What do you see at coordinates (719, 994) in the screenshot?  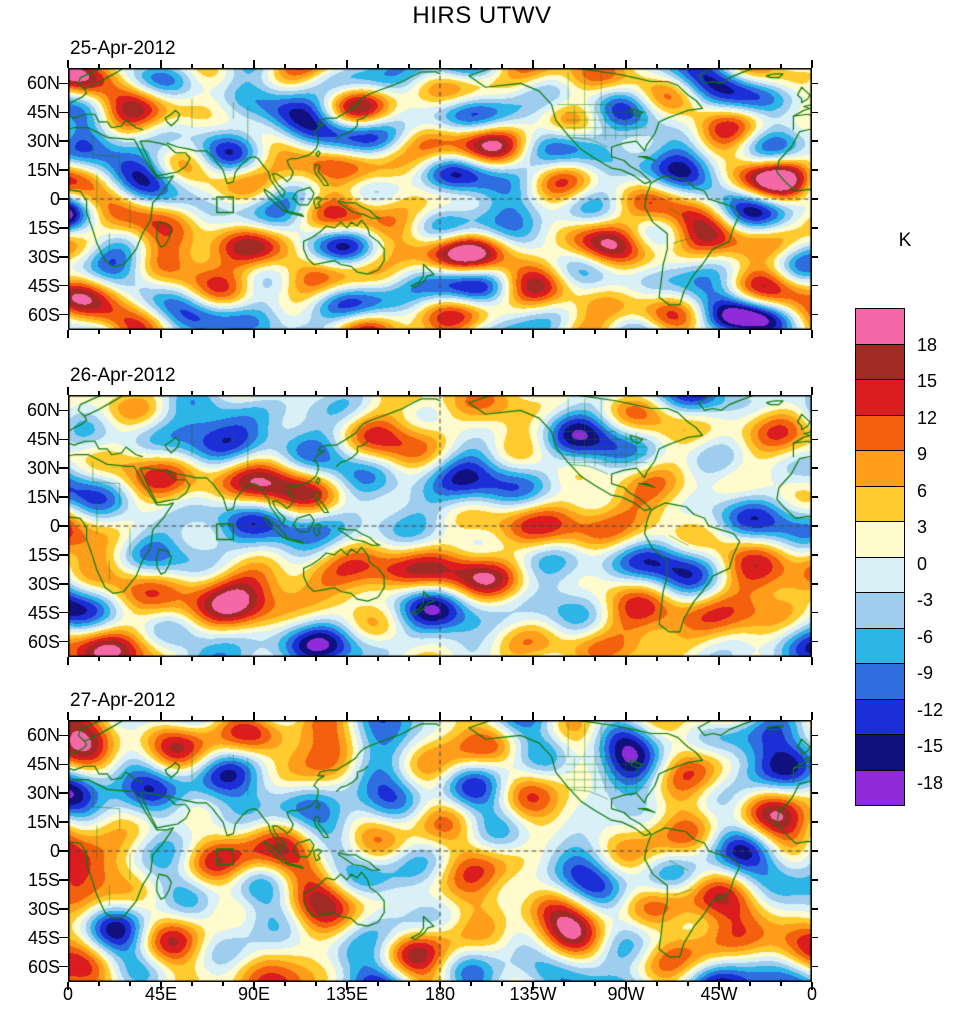 I see `lon-tick-label: 45W` at bounding box center [719, 994].